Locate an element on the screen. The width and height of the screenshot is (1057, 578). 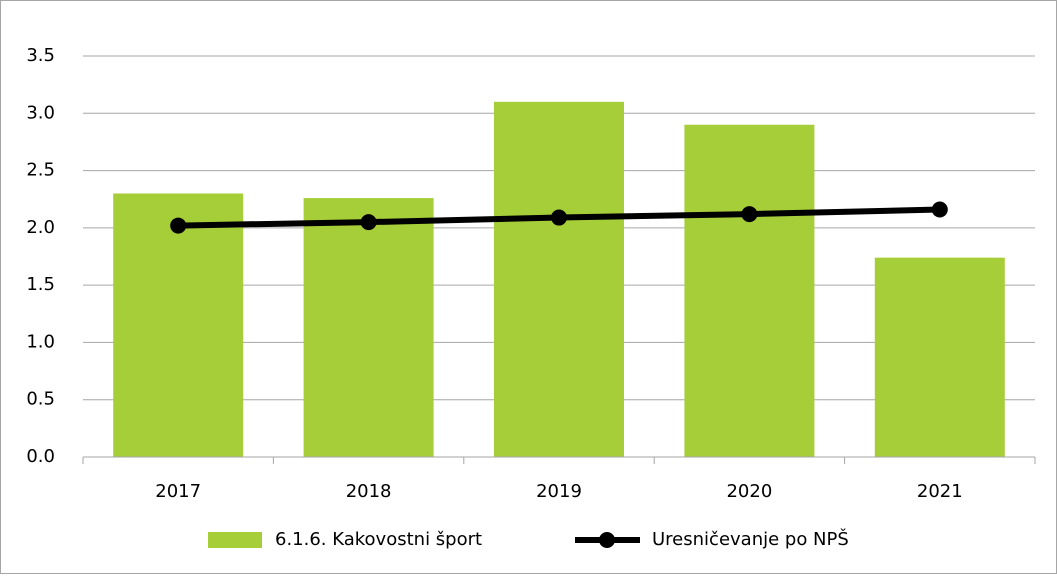
y-tick-label: 0.5 is located at coordinates (40, 399).